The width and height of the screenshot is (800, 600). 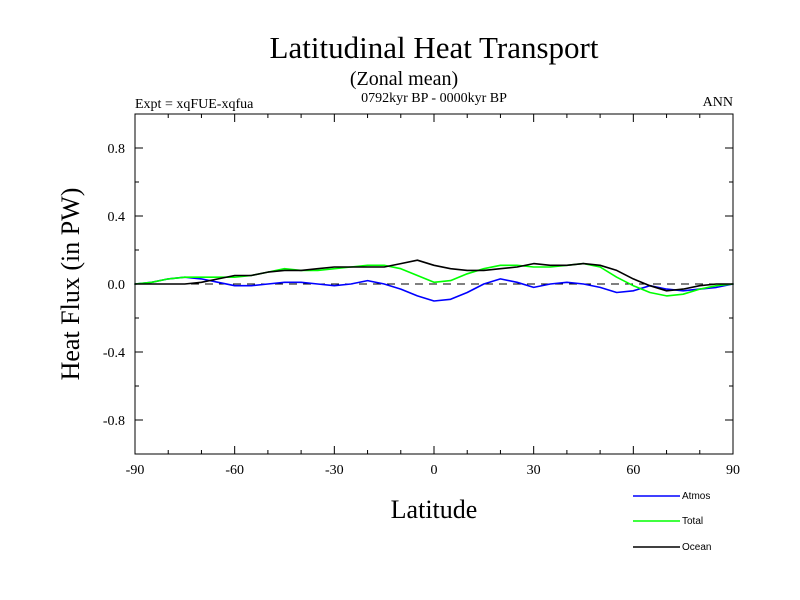 What do you see at coordinates (718, 102) in the screenshot?
I see `season-label: ANN` at bounding box center [718, 102].